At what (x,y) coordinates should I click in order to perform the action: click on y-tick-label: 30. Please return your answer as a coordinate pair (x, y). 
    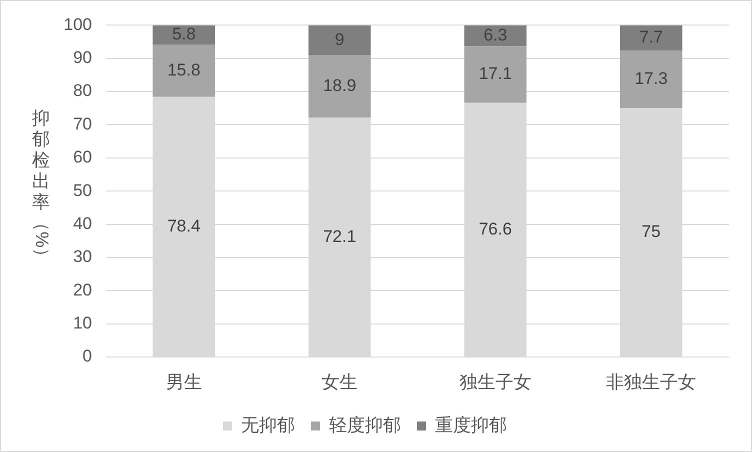
    Looking at the image, I should click on (82, 256).